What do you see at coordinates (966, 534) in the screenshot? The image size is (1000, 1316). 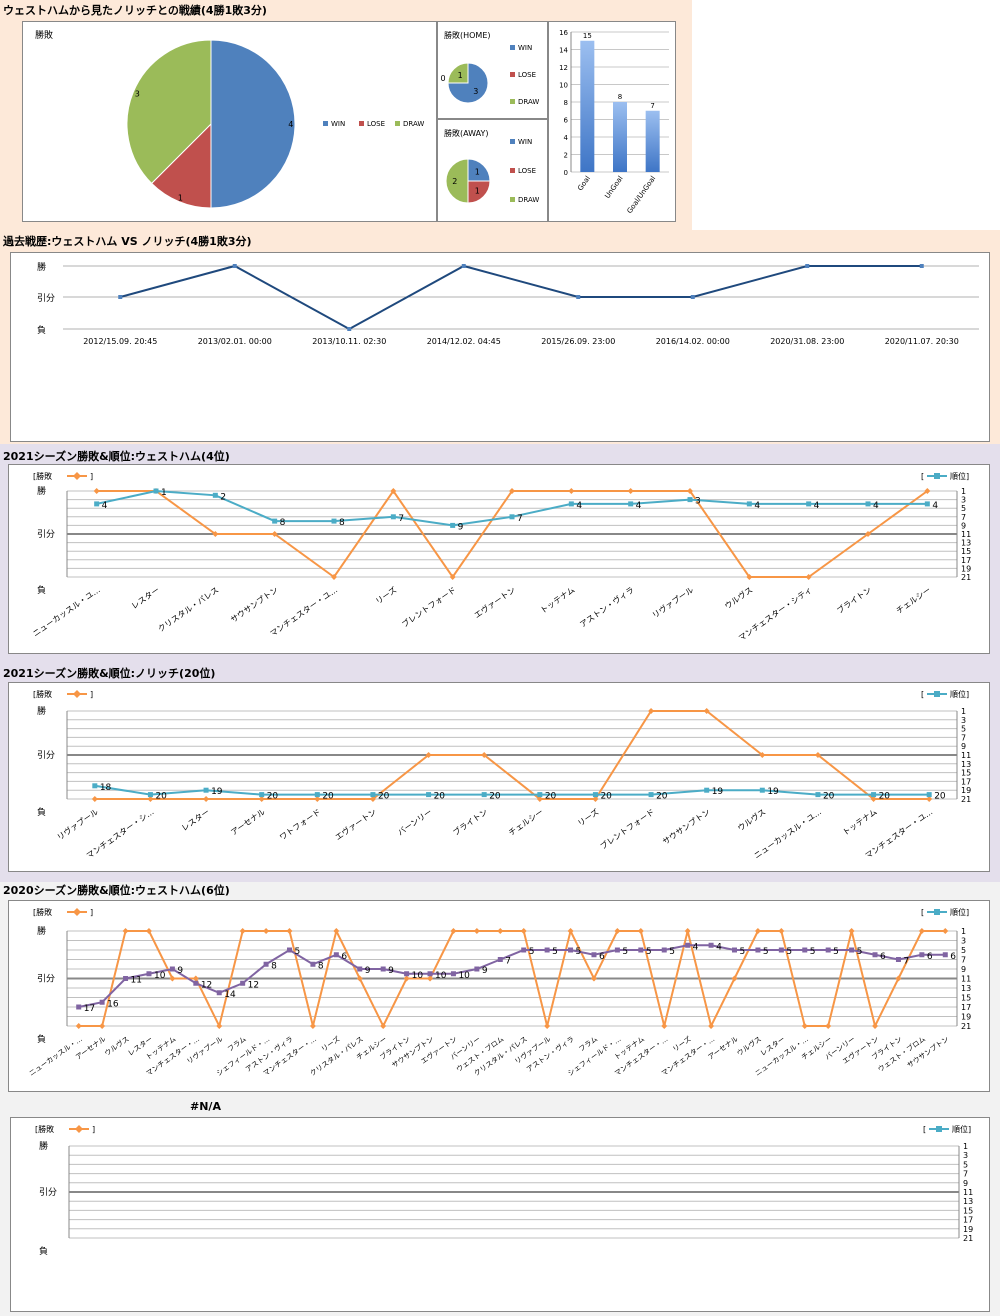 I see `rank-tick-label: 11` at bounding box center [966, 534].